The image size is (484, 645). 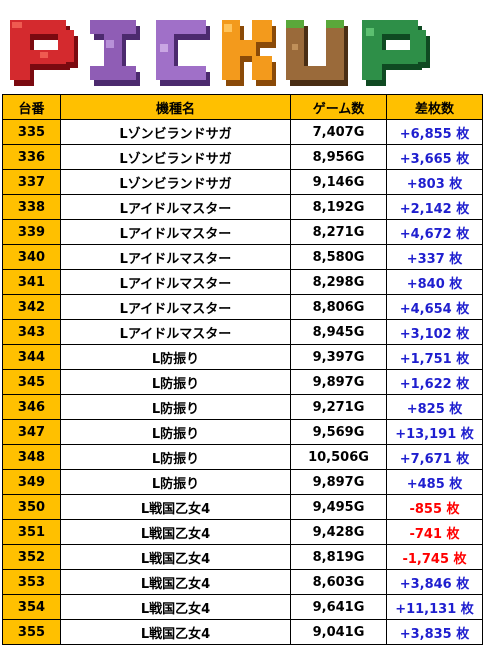 I want to click on game-count-cell: 8,580G, so click(x=338, y=257).